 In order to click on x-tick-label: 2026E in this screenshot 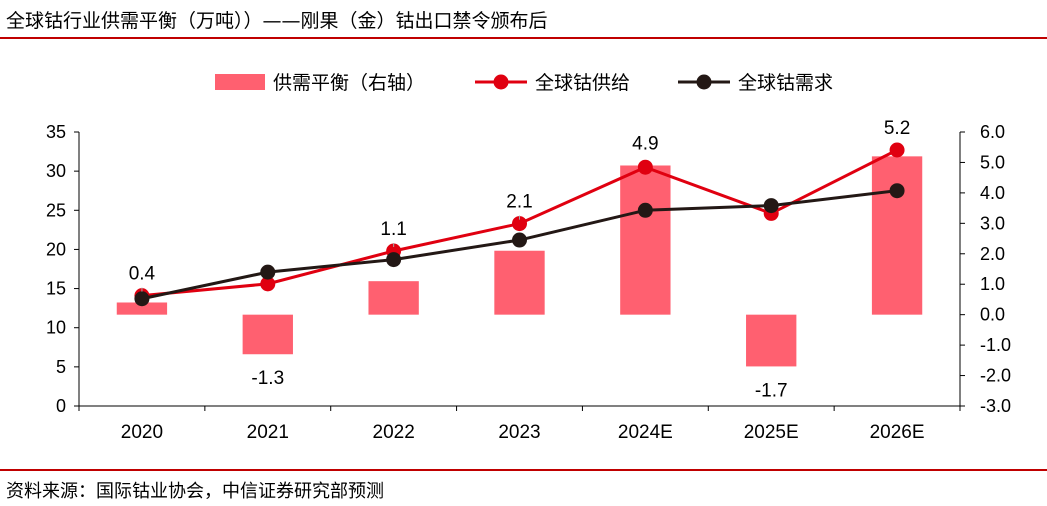, I will do `click(897, 432)`.